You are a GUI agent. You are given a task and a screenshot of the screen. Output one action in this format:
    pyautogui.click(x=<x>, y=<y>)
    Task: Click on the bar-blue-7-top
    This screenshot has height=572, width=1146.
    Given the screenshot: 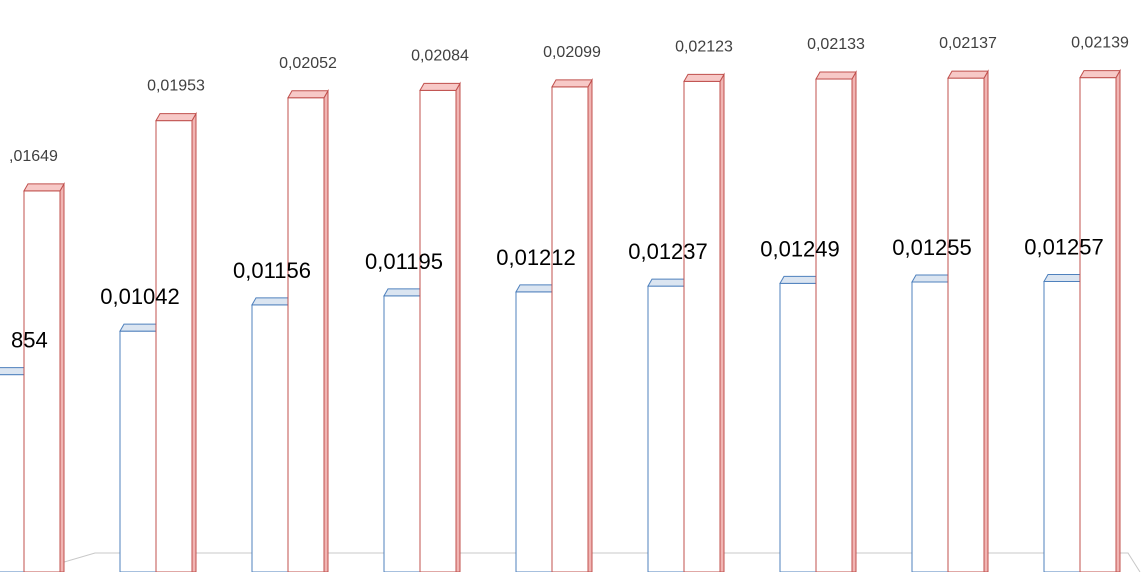 What is the action you would take?
    pyautogui.click(x=800, y=279)
    